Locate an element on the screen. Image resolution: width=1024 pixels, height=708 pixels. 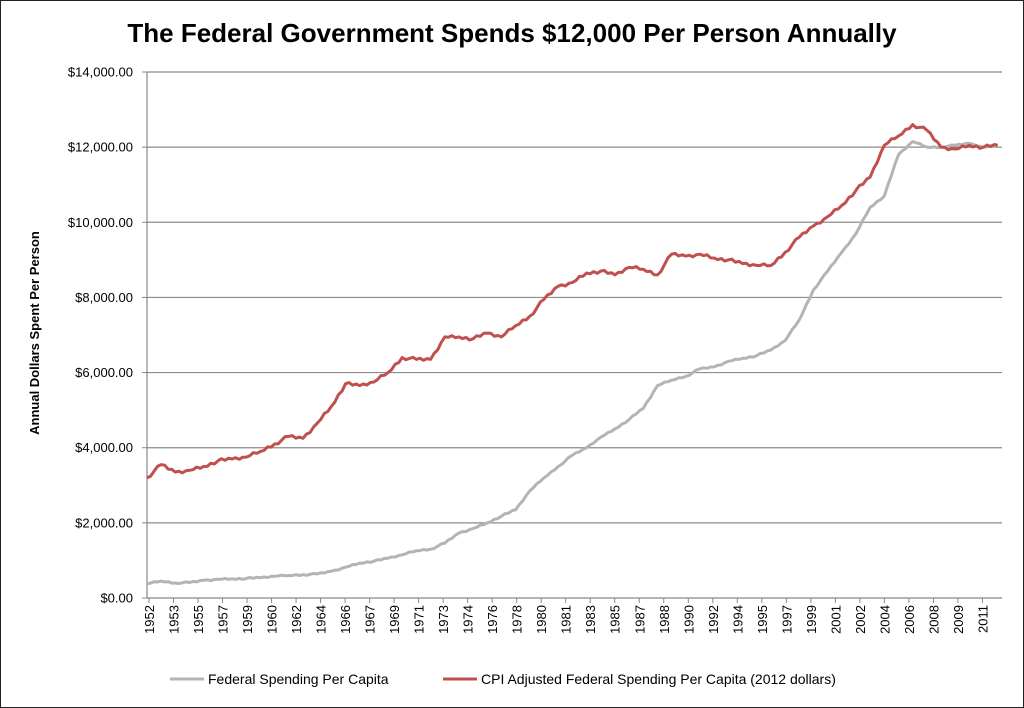
x-tick-label: 1964 is located at coordinates (321, 619).